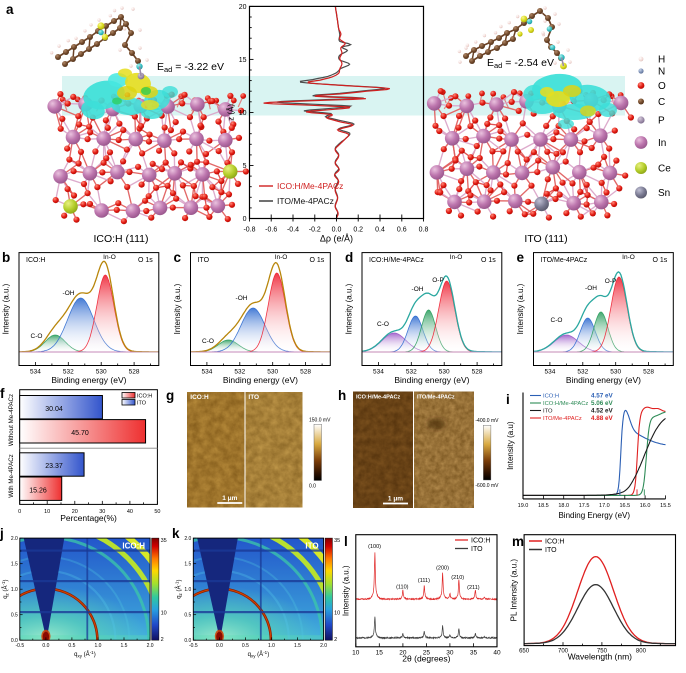 Image resolution: width=686 pixels, height=673 pixels. I want to click on svg-text: C, so click(661, 102).